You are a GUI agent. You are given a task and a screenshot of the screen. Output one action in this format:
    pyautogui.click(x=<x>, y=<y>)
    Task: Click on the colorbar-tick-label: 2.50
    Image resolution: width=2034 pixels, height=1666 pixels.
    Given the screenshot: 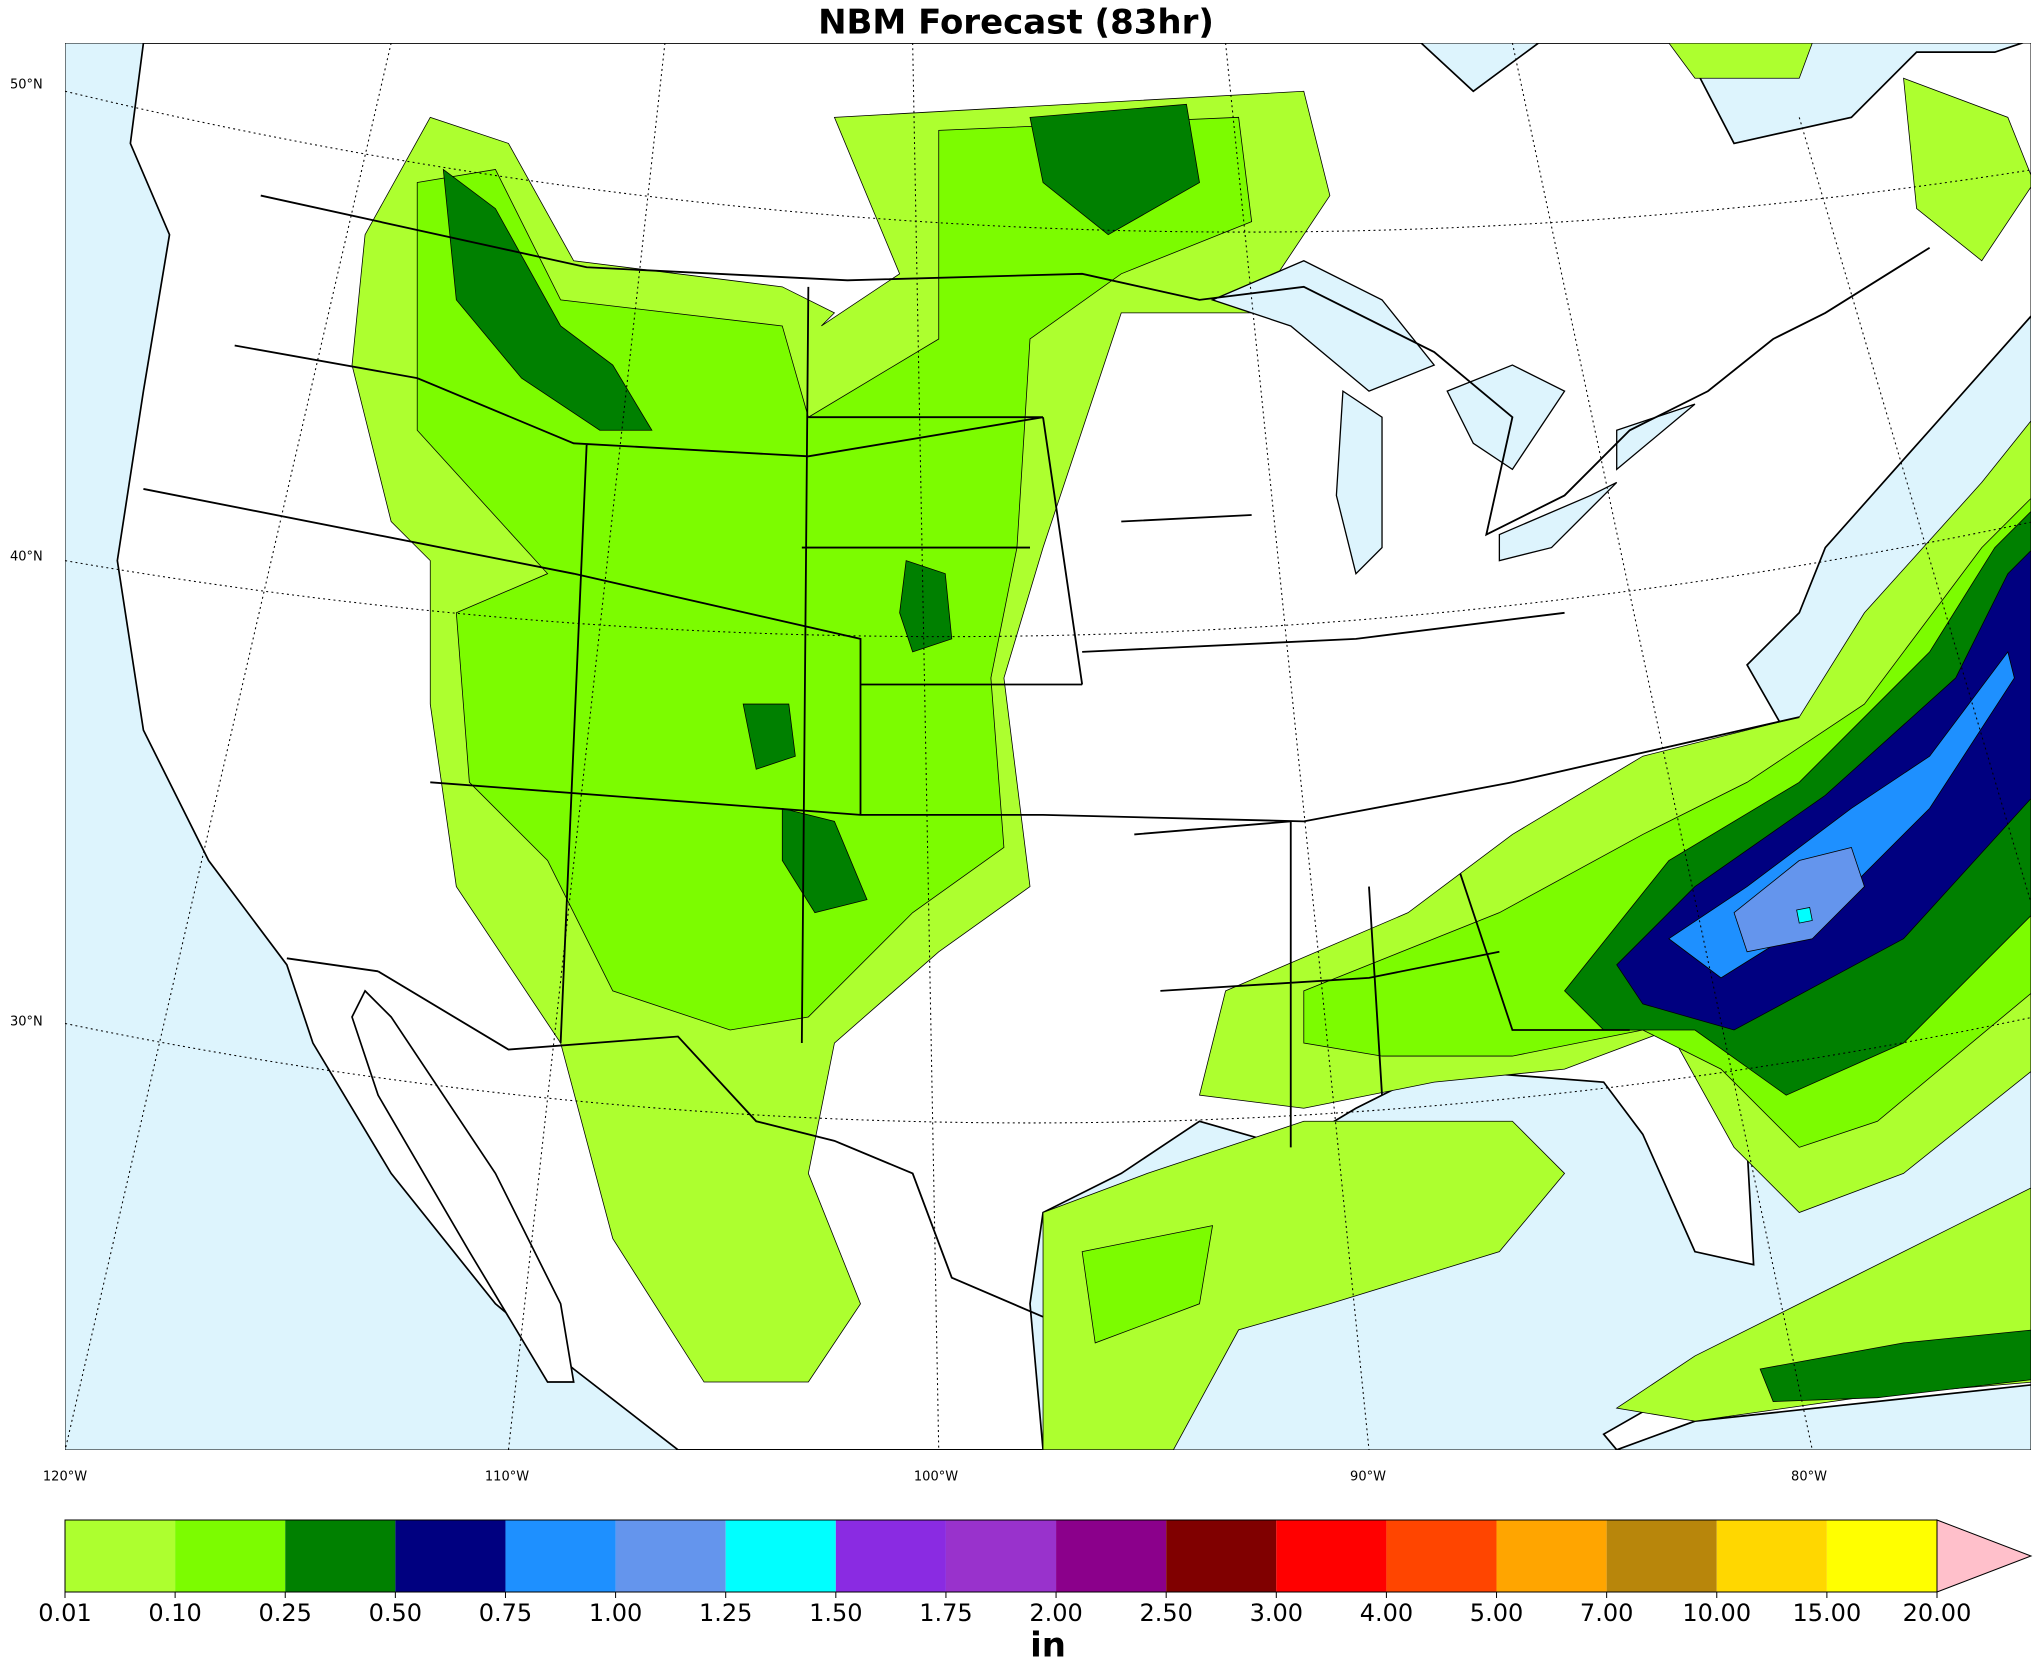 What is the action you would take?
    pyautogui.click(x=1165, y=1613)
    